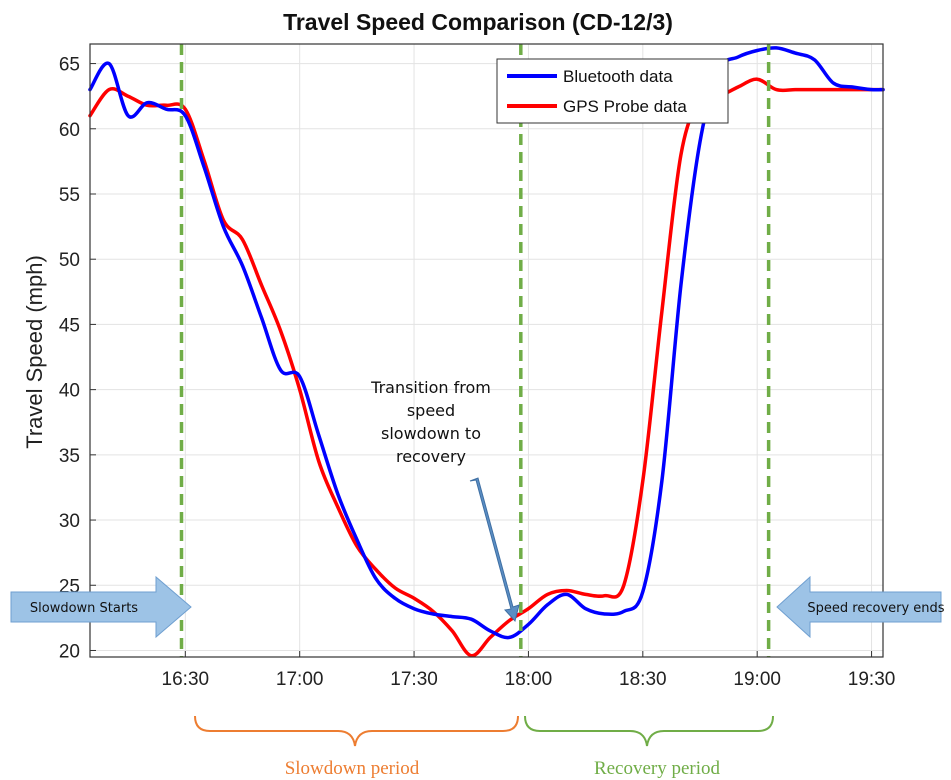 This screenshot has width=951, height=780. What do you see at coordinates (643, 679) in the screenshot?
I see `x-tick-label: 18:30` at bounding box center [643, 679].